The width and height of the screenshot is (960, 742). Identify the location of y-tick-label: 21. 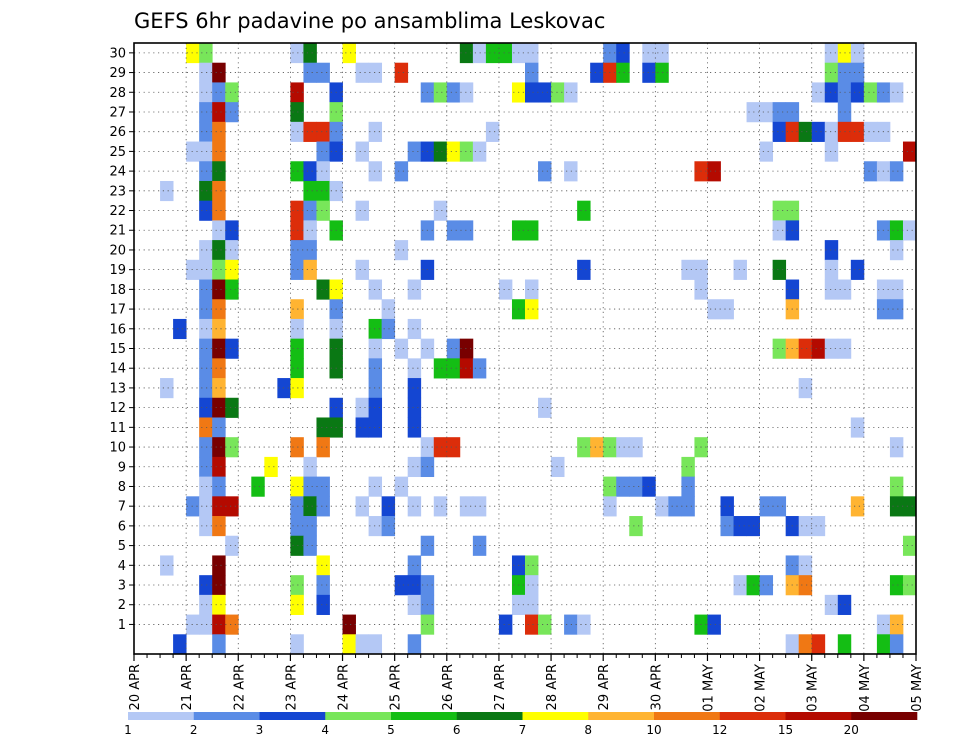
(117, 231).